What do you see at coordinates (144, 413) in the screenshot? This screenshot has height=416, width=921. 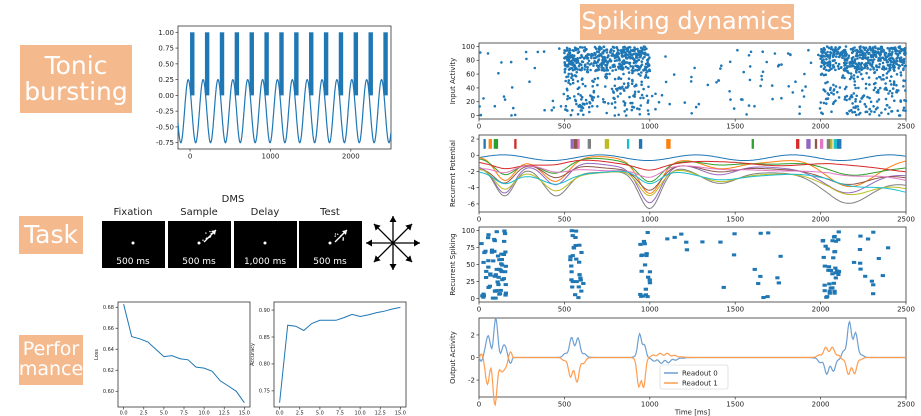 I see `loss-xtick-label: 2.5` at bounding box center [144, 413].